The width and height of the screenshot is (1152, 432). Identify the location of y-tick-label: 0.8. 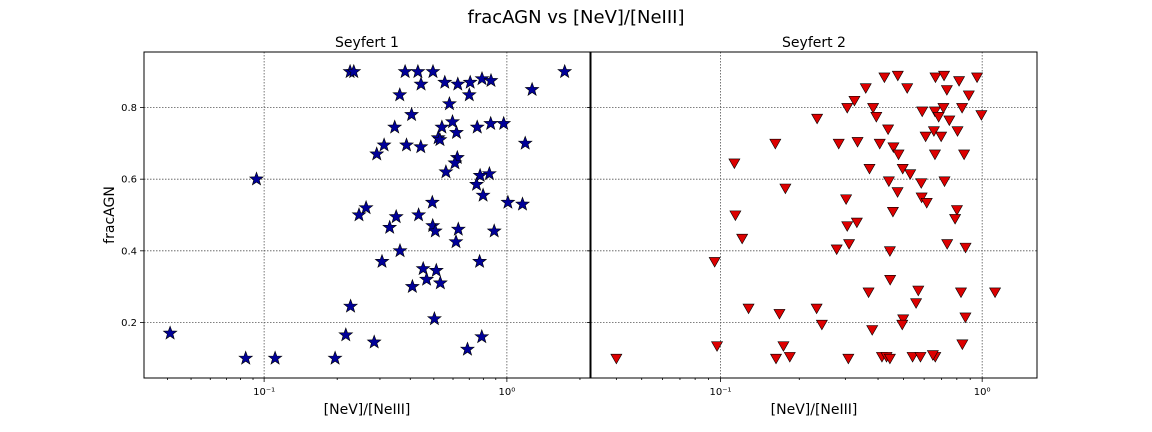
(129, 108).